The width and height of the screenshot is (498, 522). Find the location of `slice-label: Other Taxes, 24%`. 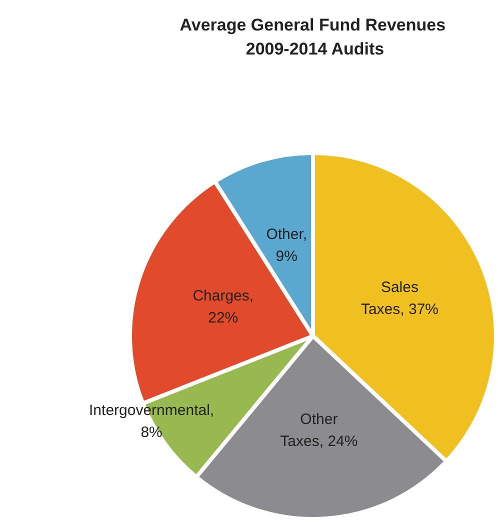

slice-label: Other Taxes, 24% is located at coordinates (319, 430).